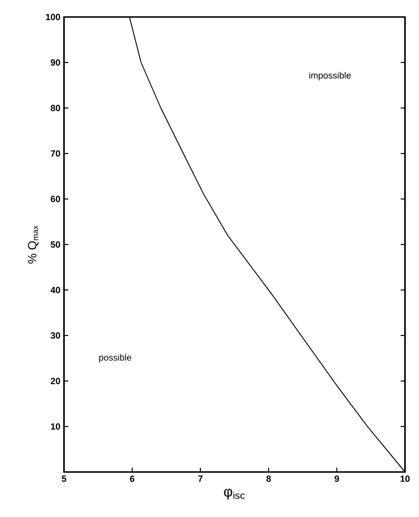 The width and height of the screenshot is (419, 517). What do you see at coordinates (115, 358) in the screenshot?
I see `annotation: possible` at bounding box center [115, 358].